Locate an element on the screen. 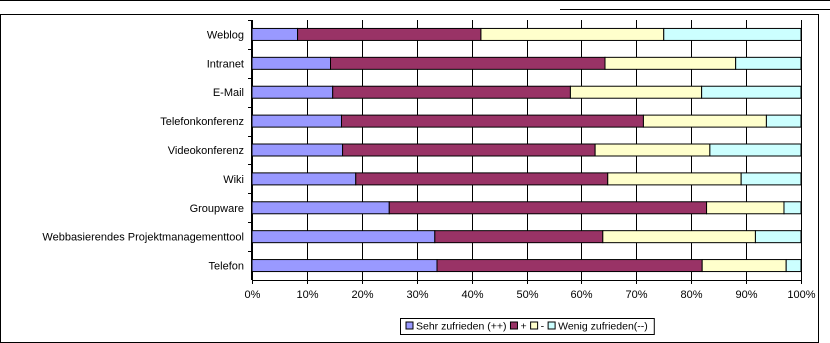 The image size is (830, 343). x-tick-label: 20% is located at coordinates (362, 295).